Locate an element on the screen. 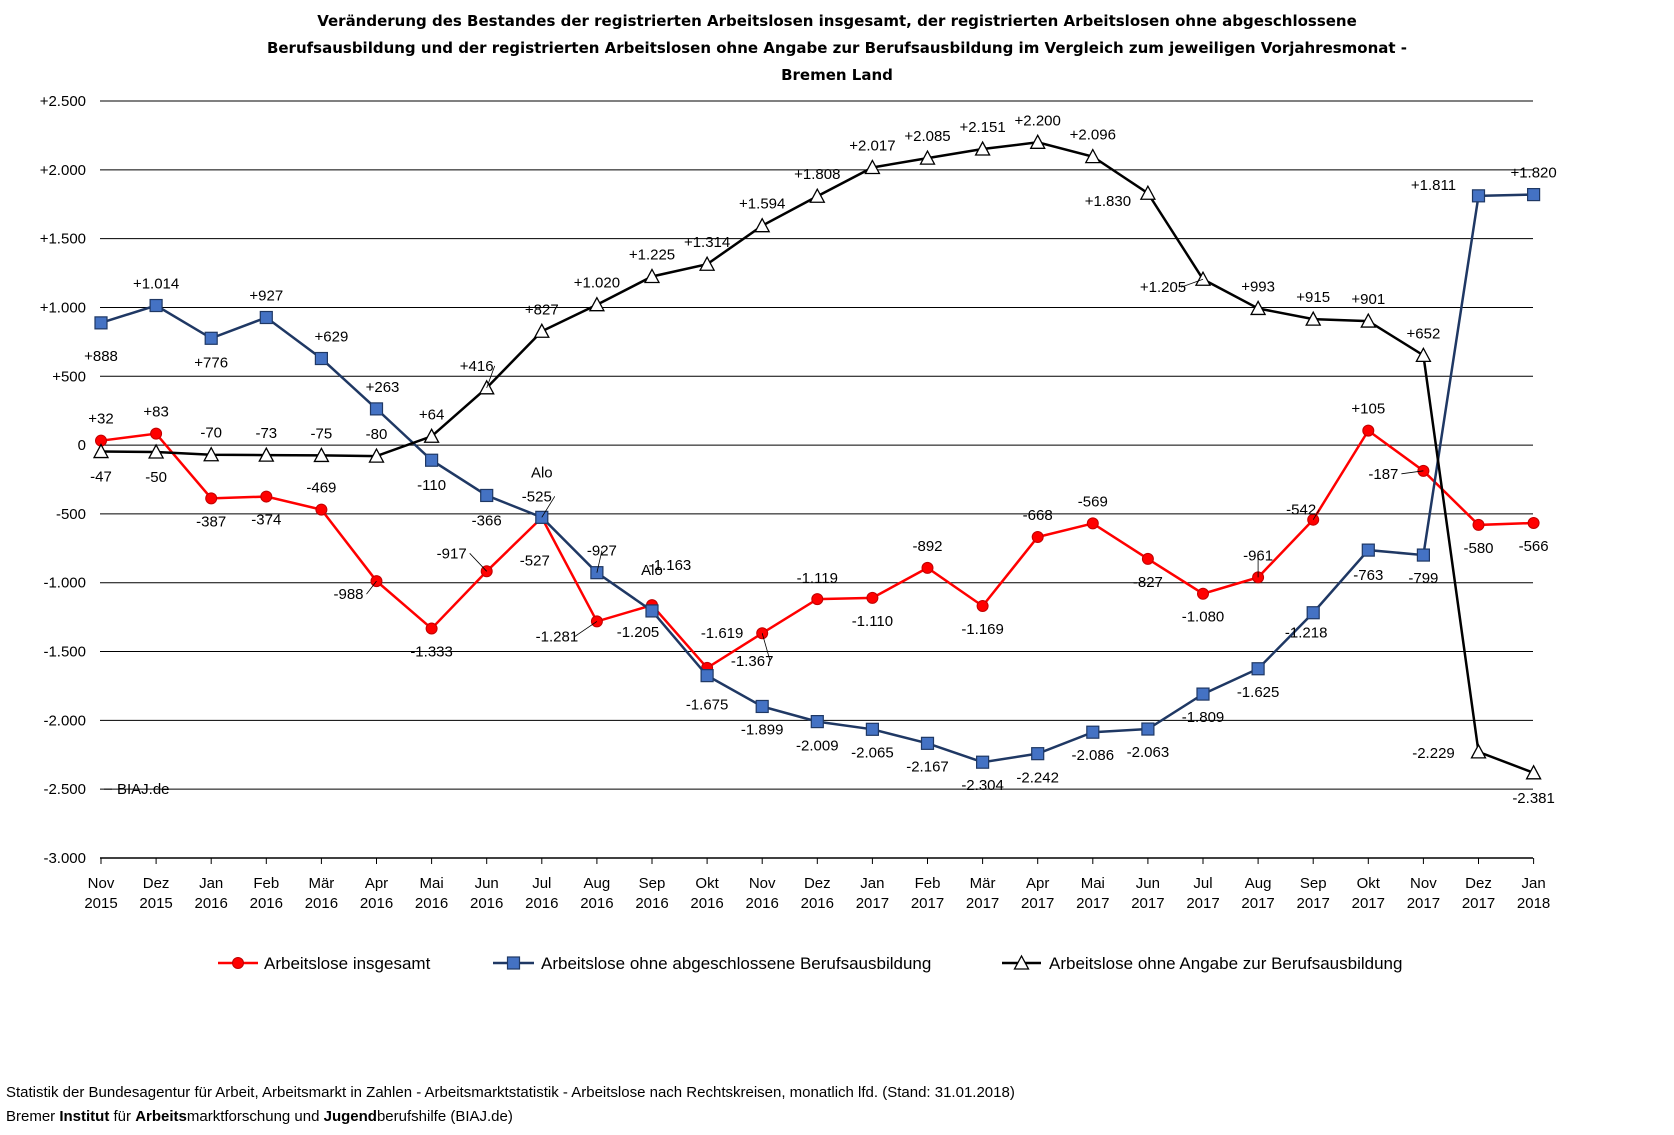  x-tick-label: Aug is located at coordinates (1258, 883).